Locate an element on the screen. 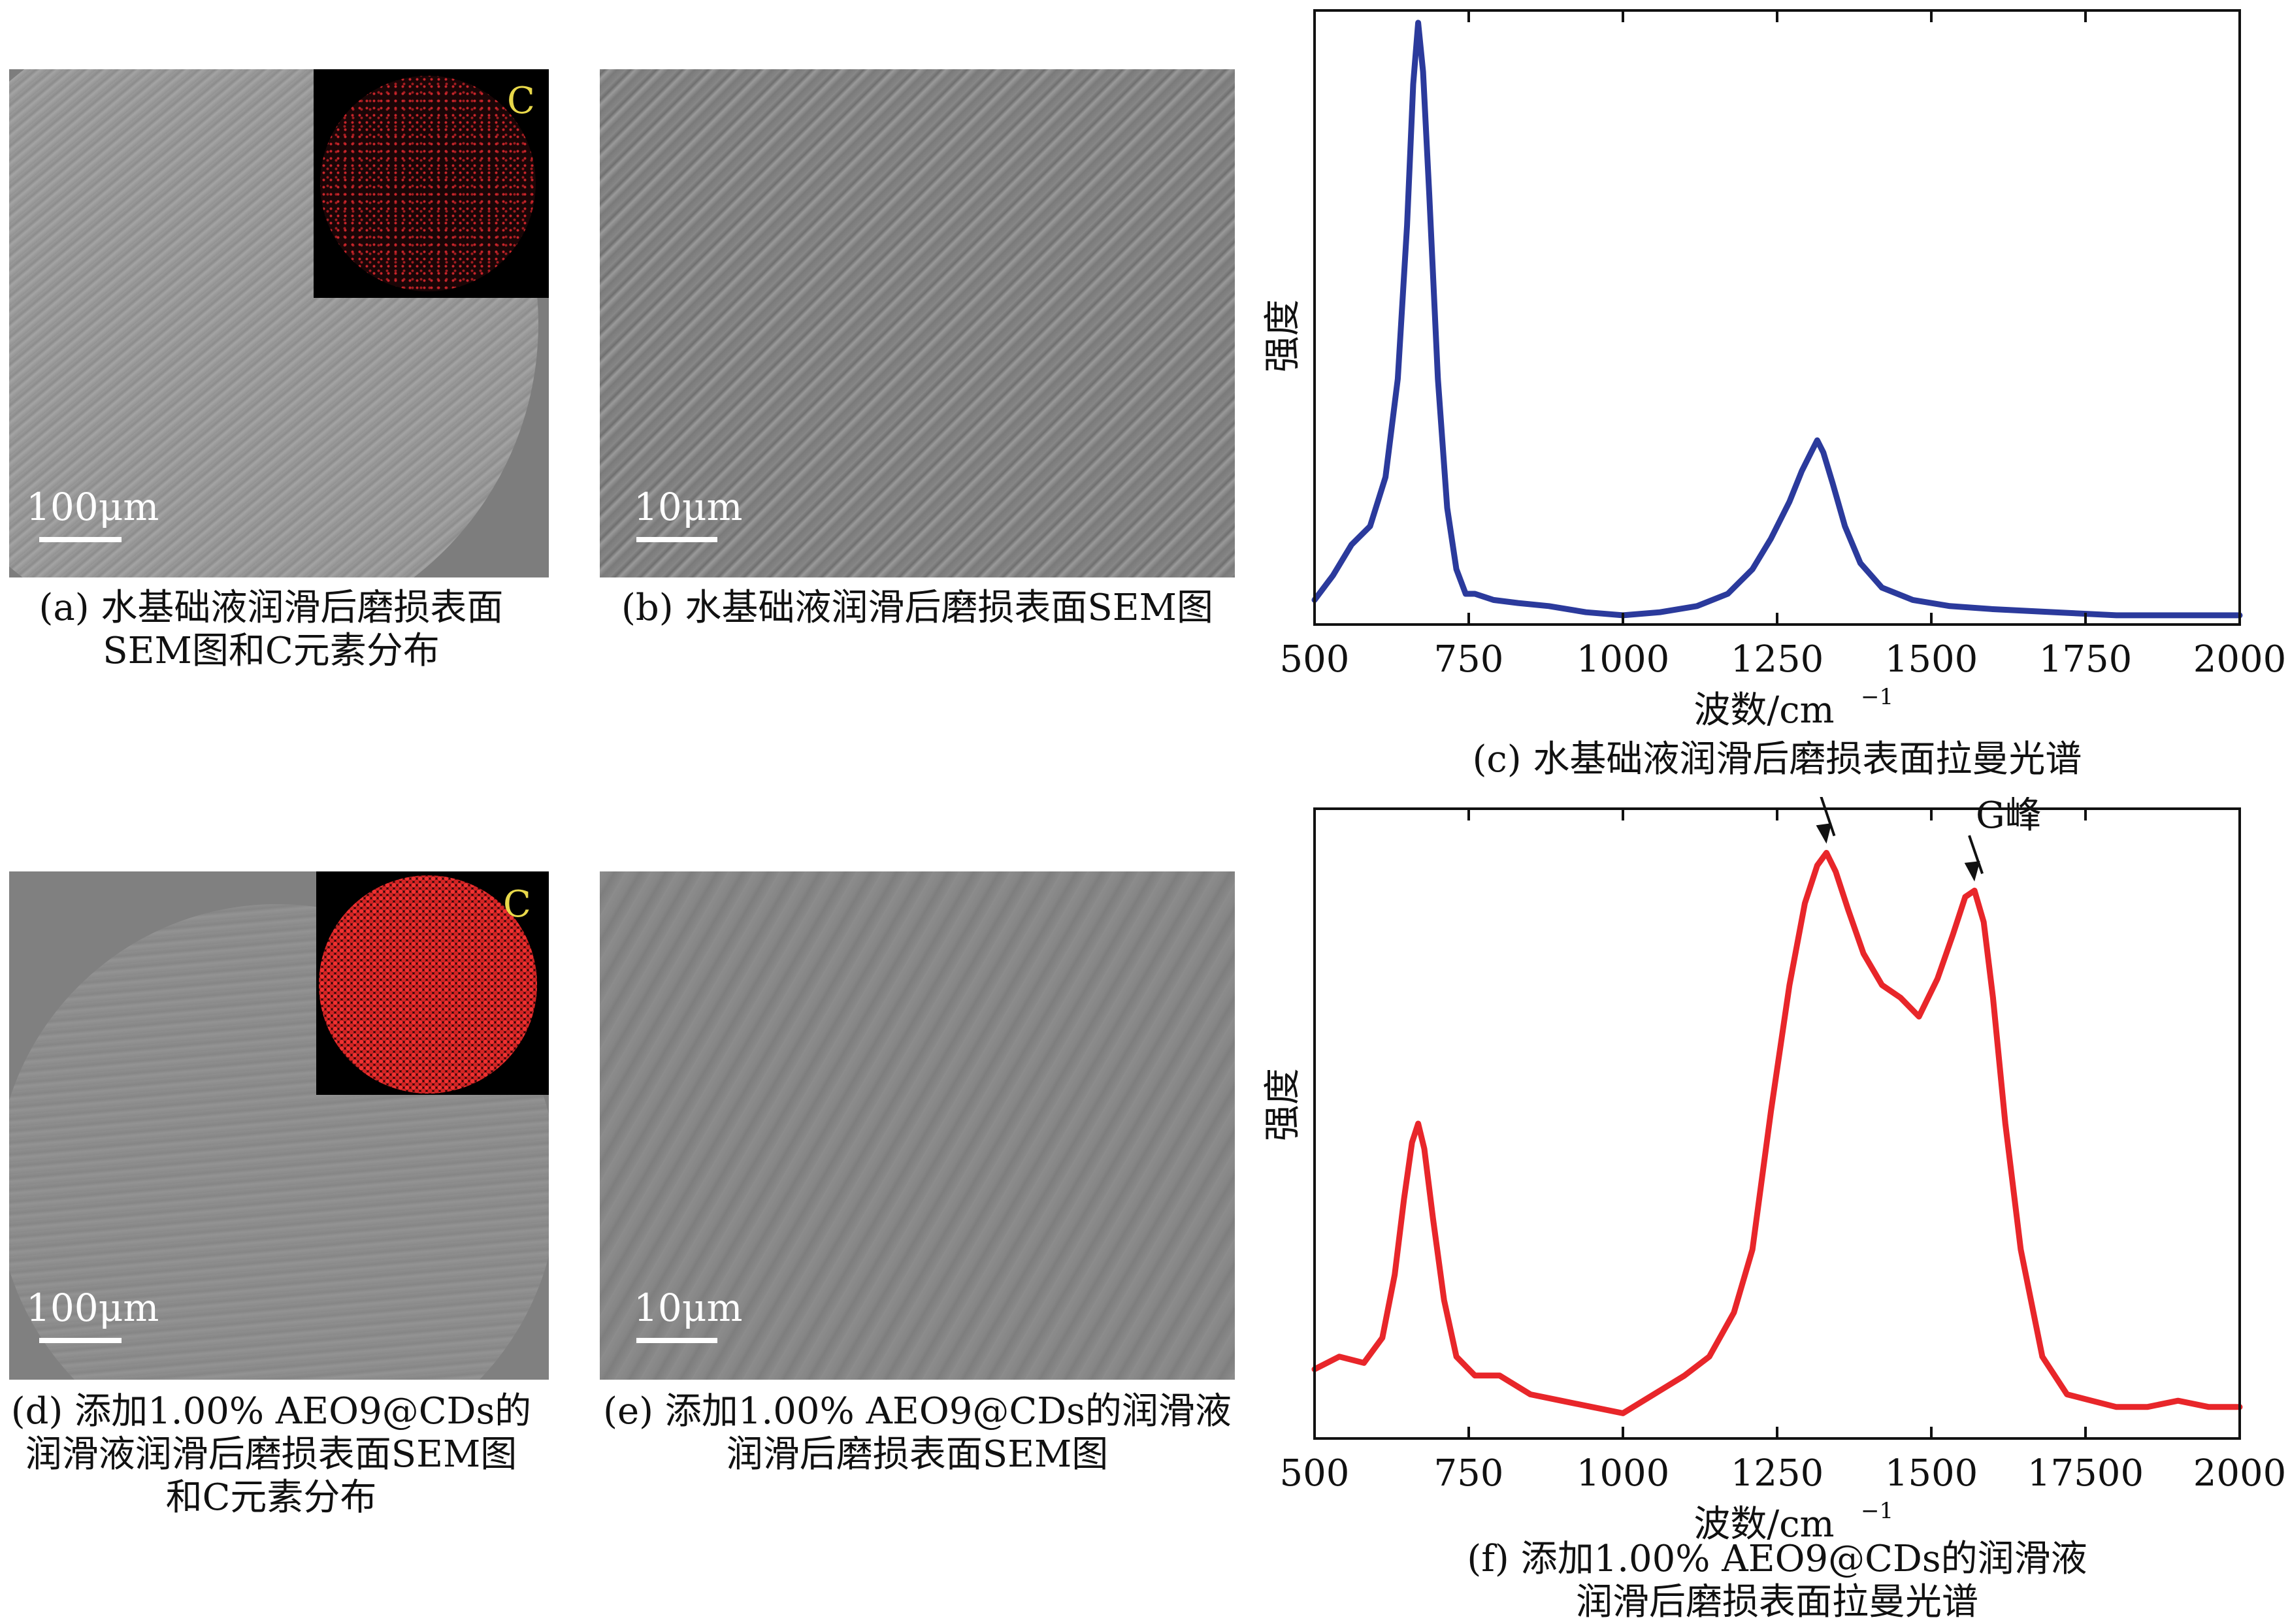 The height and width of the screenshot is (1624, 2290). carbon-map-inset-d: C is located at coordinates (432, 983).